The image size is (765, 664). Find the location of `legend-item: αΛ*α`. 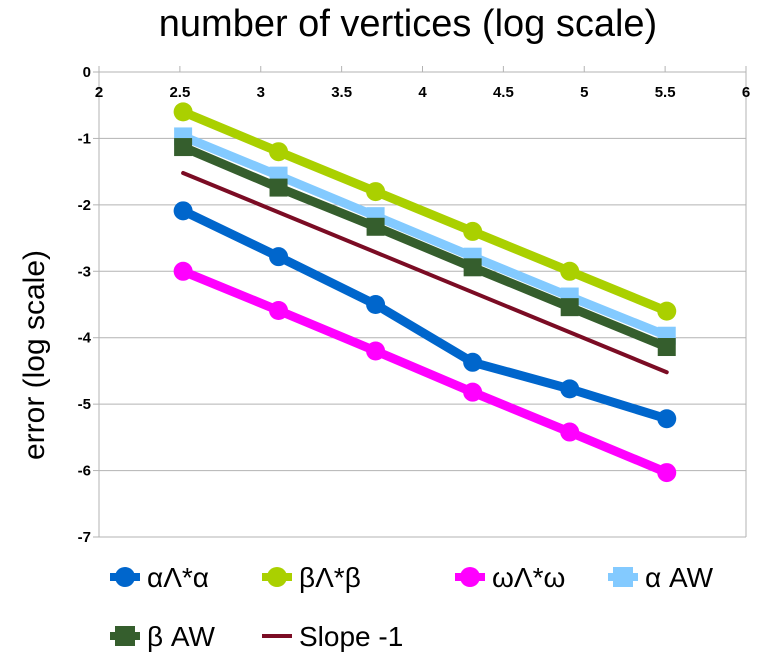

legend-item: αΛ*α is located at coordinates (159, 577).